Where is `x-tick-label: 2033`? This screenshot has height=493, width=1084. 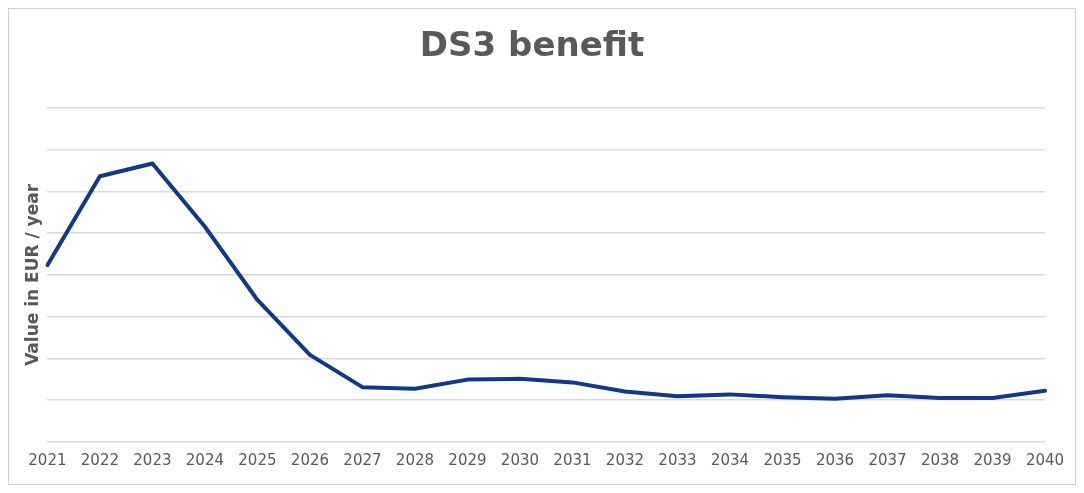
x-tick-label: 2033 is located at coordinates (677, 459).